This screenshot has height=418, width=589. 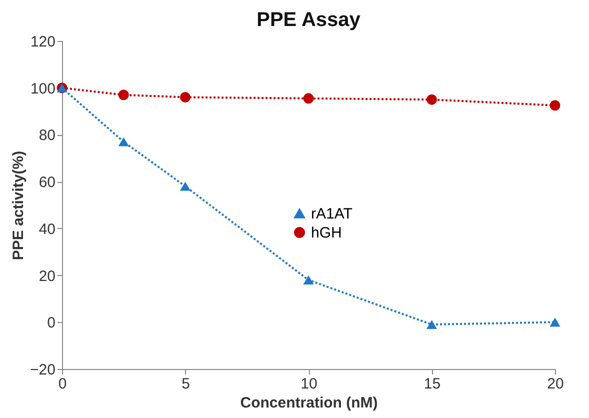 I want to click on x-tick-label: 20, so click(x=555, y=384).